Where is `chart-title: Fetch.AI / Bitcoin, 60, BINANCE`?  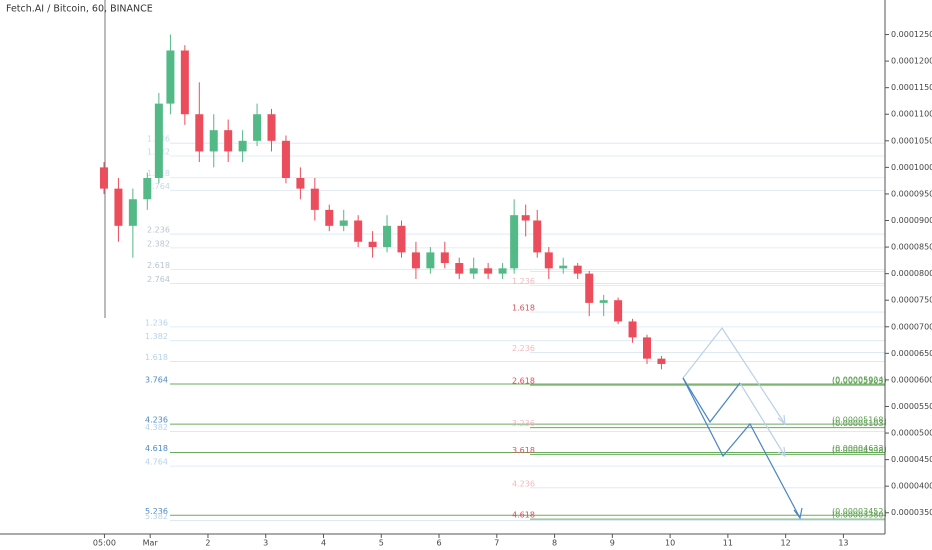
chart-title: Fetch.AI / Bitcoin, 60, BINANCE is located at coordinates (79, 9).